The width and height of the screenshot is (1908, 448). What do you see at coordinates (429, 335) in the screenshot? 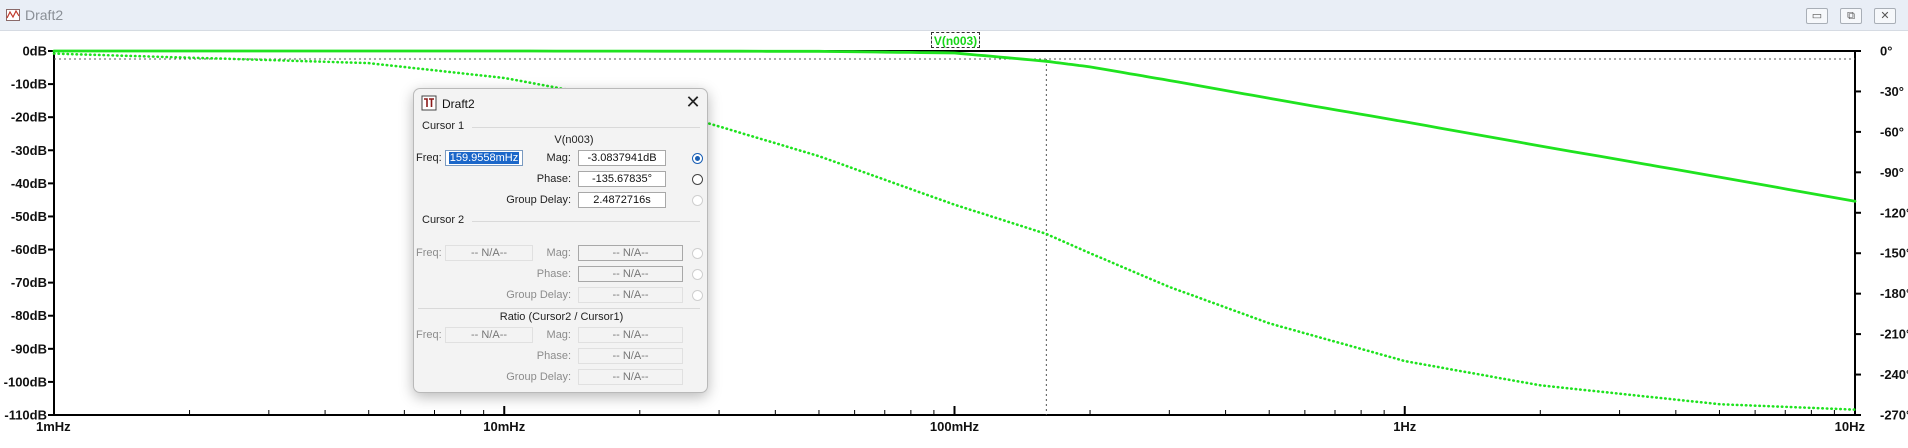
I see `ratio-freq-label: Freq:` at bounding box center [429, 335].